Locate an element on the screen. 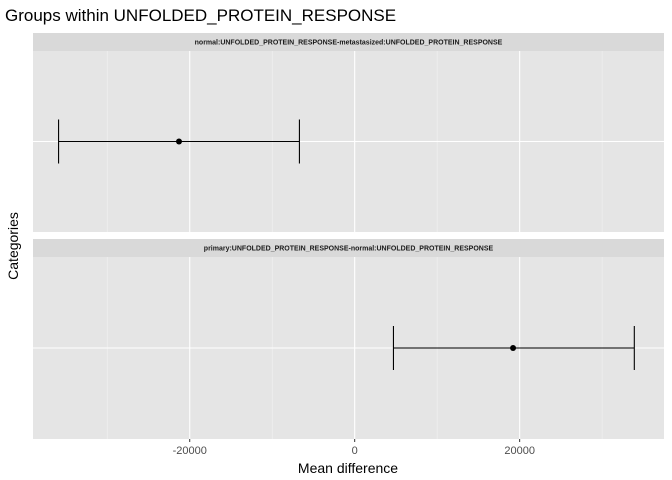 Image resolution: width=672 pixels, height=480 pixels. x-axis-title: Mean difference is located at coordinates (348, 468).